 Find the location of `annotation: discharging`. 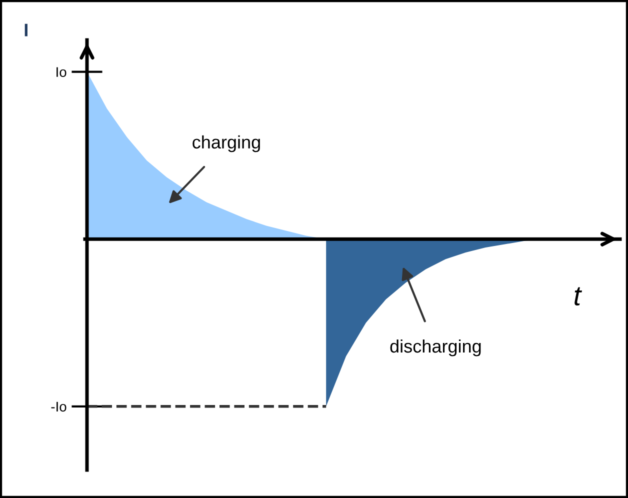

annotation: discharging is located at coordinates (435, 347).